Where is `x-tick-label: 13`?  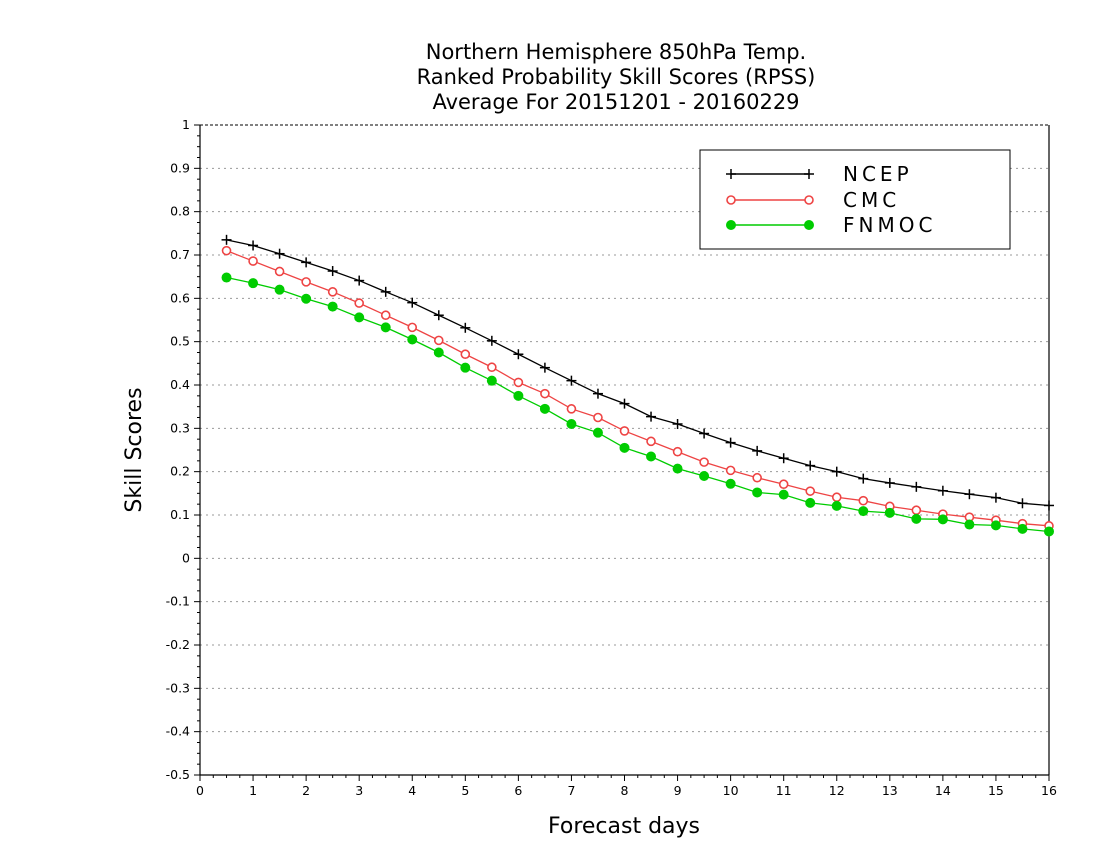
x-tick-label: 13 is located at coordinates (890, 790).